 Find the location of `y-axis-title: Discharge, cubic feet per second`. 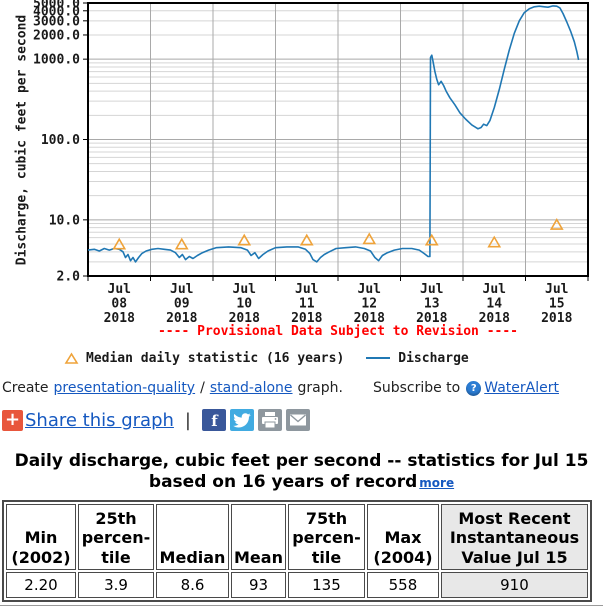

y-axis-title: Discharge, cubic feet per second is located at coordinates (22, 140).